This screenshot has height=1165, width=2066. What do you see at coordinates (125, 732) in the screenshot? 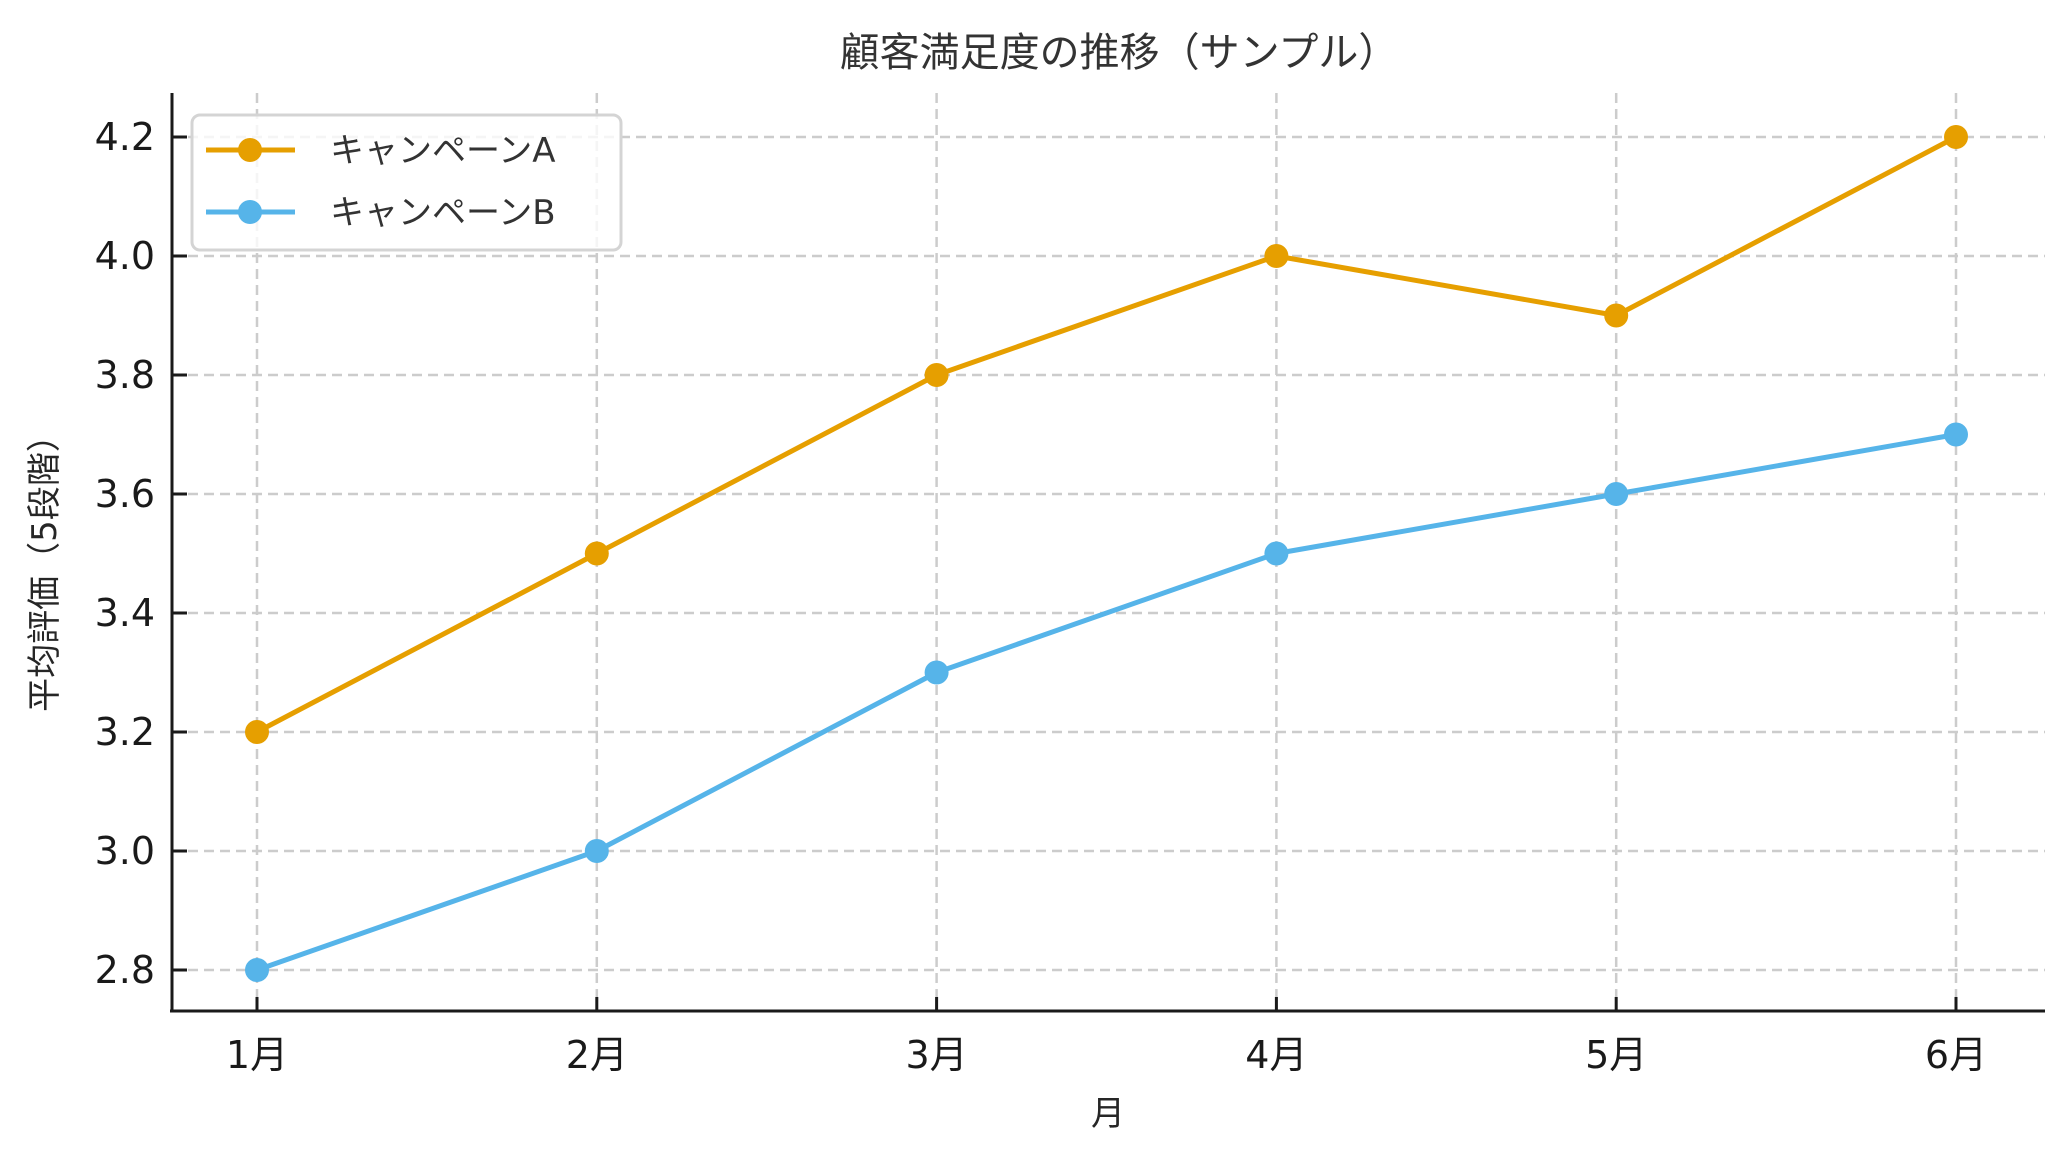
I see `y-tick-label: 3.2` at bounding box center [125, 732].